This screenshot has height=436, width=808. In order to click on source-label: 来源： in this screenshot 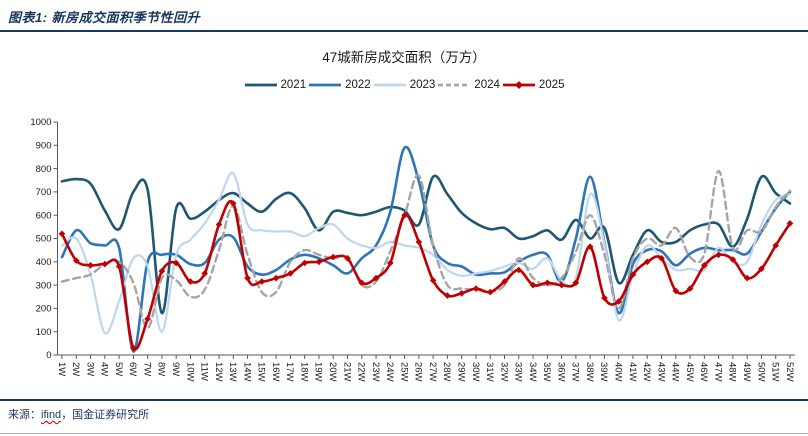, I will do `click(24, 415)`.